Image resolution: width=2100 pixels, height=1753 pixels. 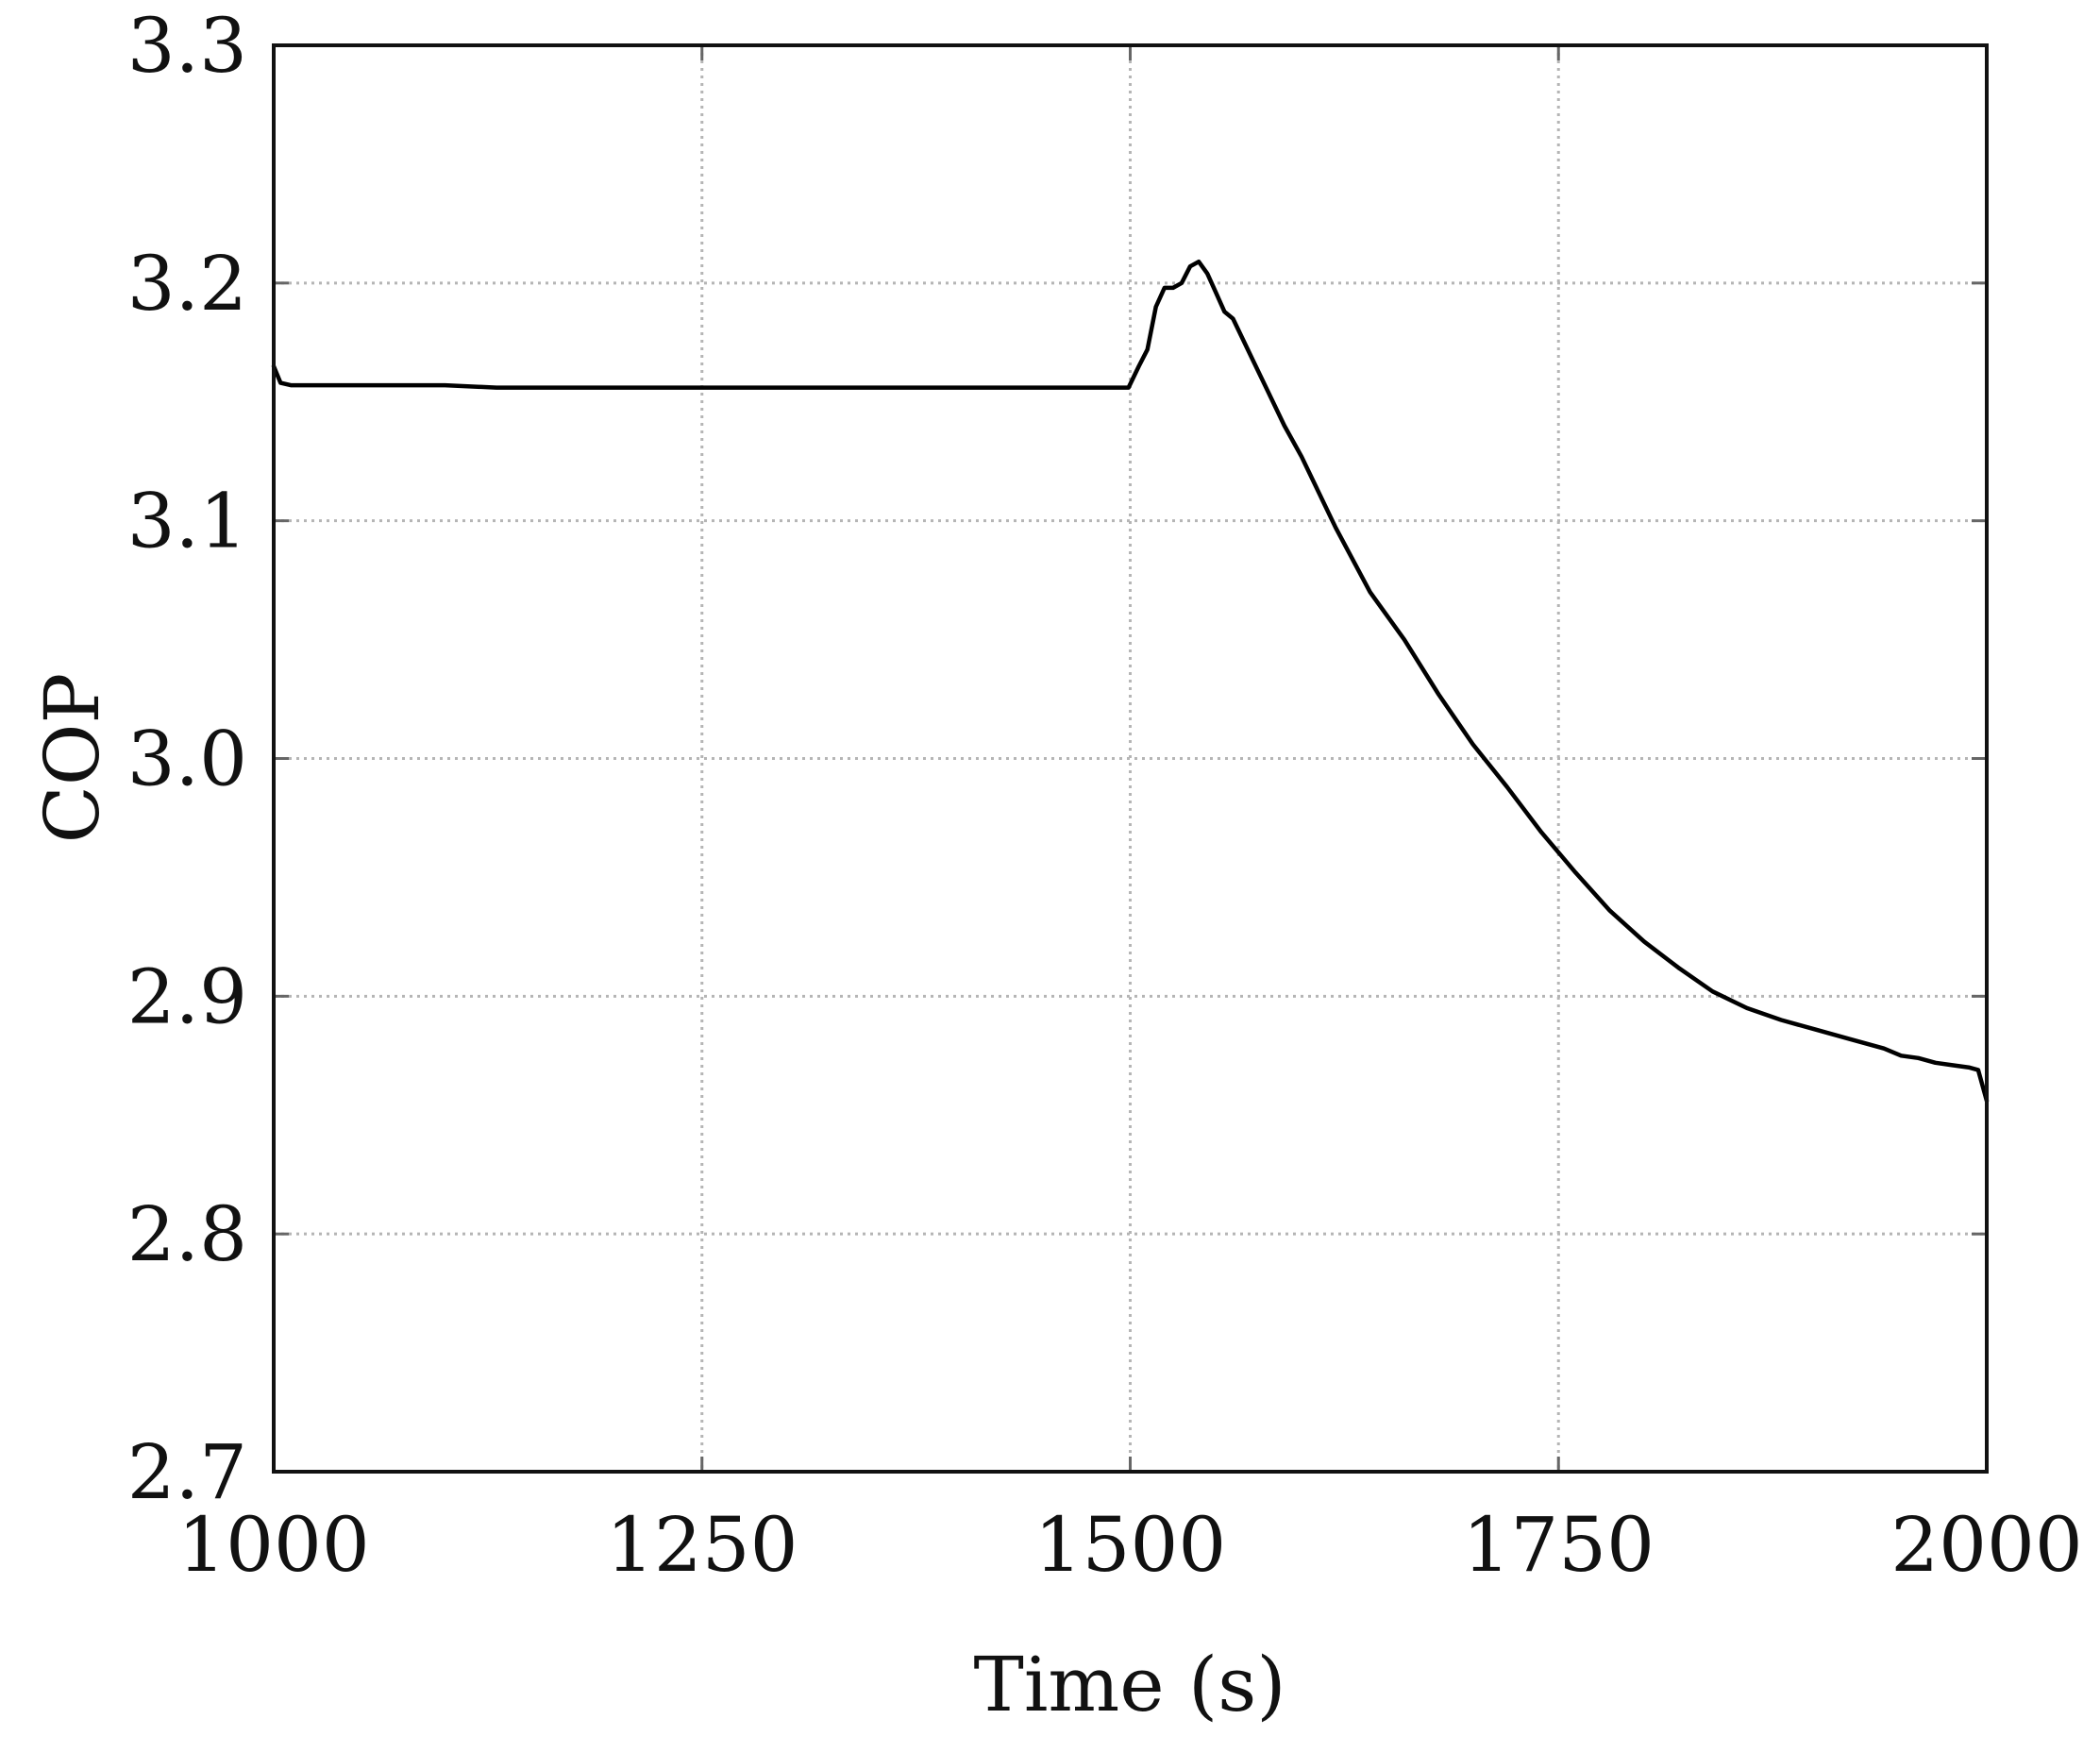 I want to click on x-tick-label: 2000, so click(x=1986, y=1545).